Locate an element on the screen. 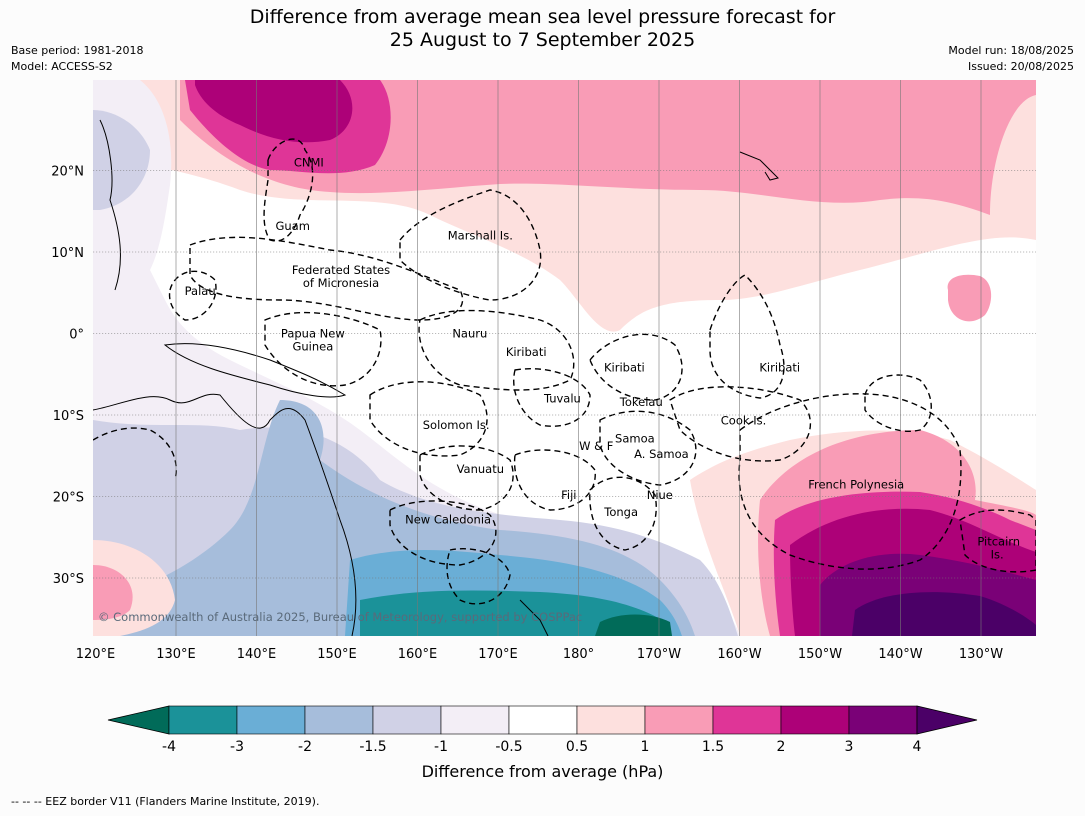  colorbar-extend-low is located at coordinates (138, 720).